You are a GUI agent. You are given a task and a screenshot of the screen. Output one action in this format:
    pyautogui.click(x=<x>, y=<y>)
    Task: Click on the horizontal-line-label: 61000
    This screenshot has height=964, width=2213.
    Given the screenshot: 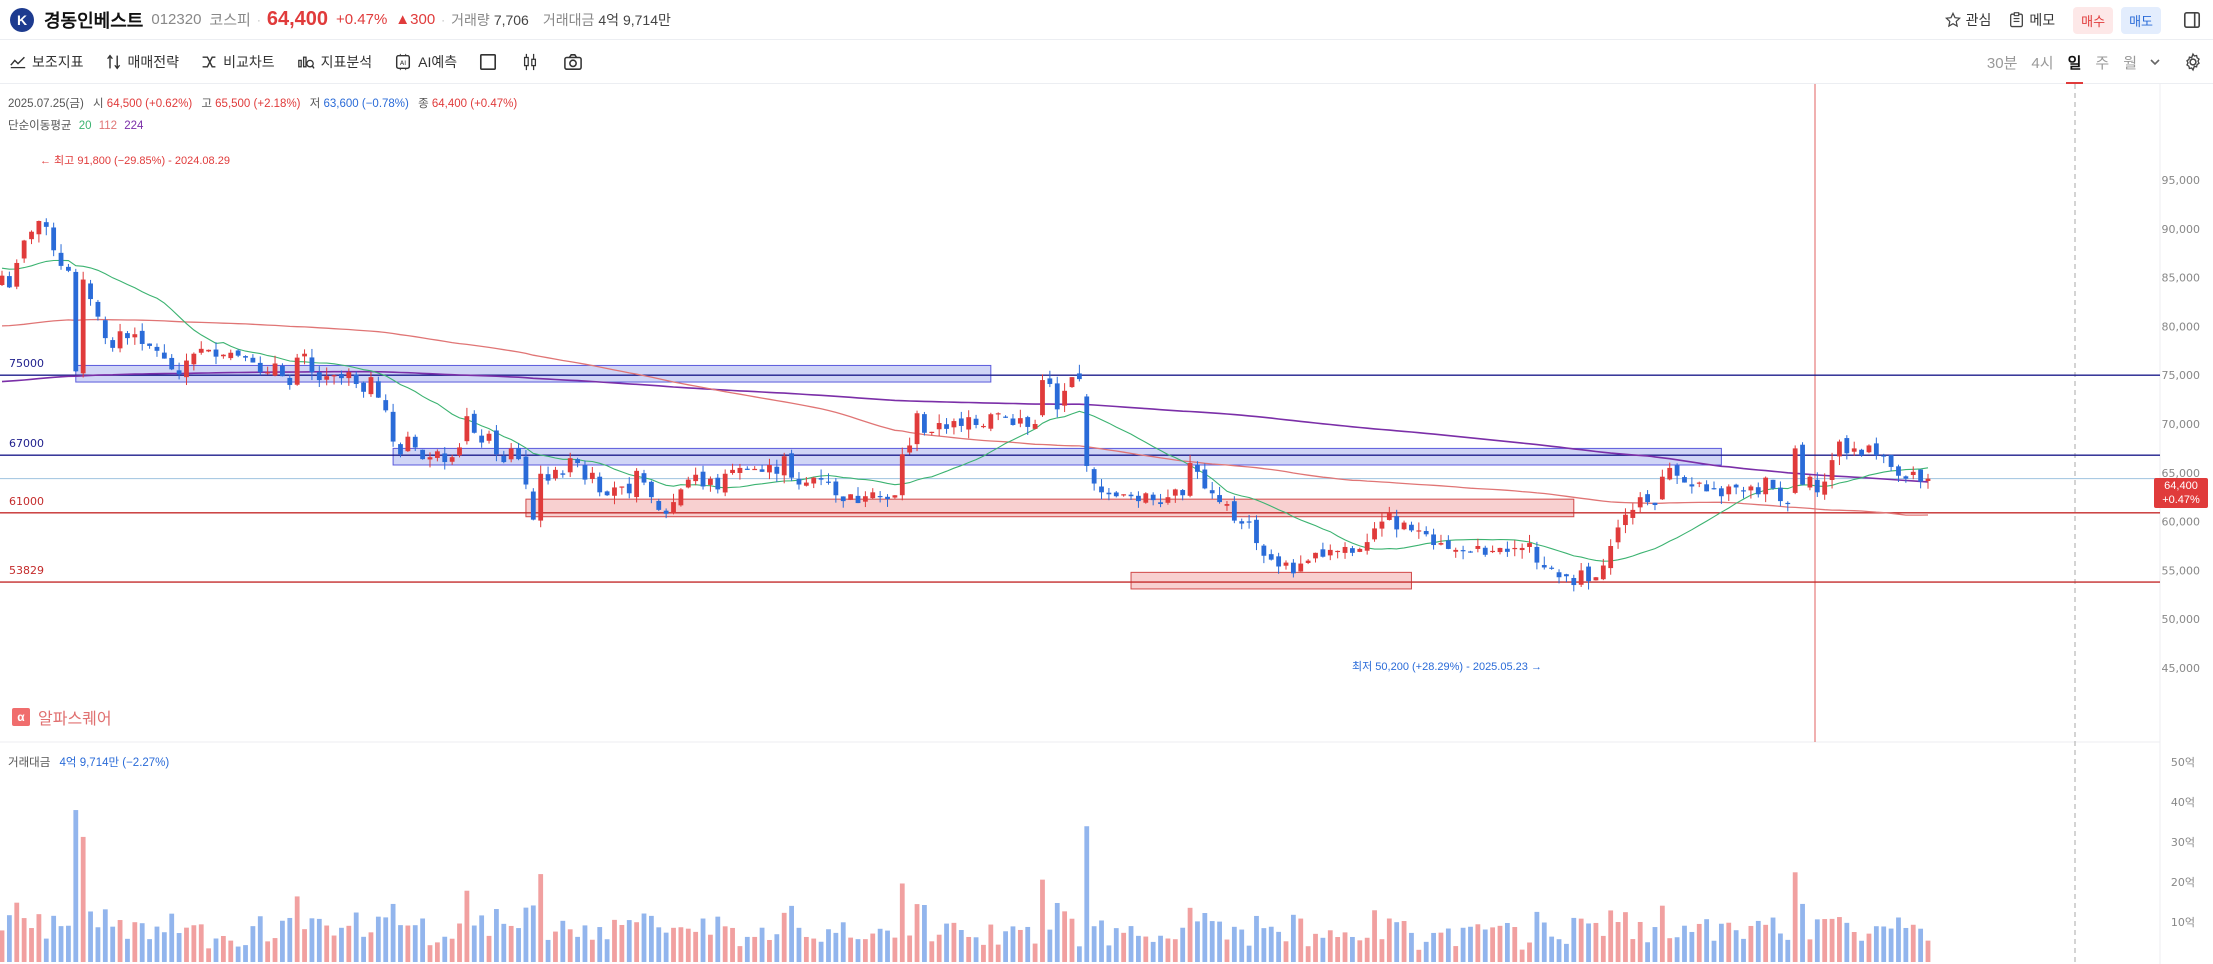 What is the action you would take?
    pyautogui.click(x=26, y=501)
    